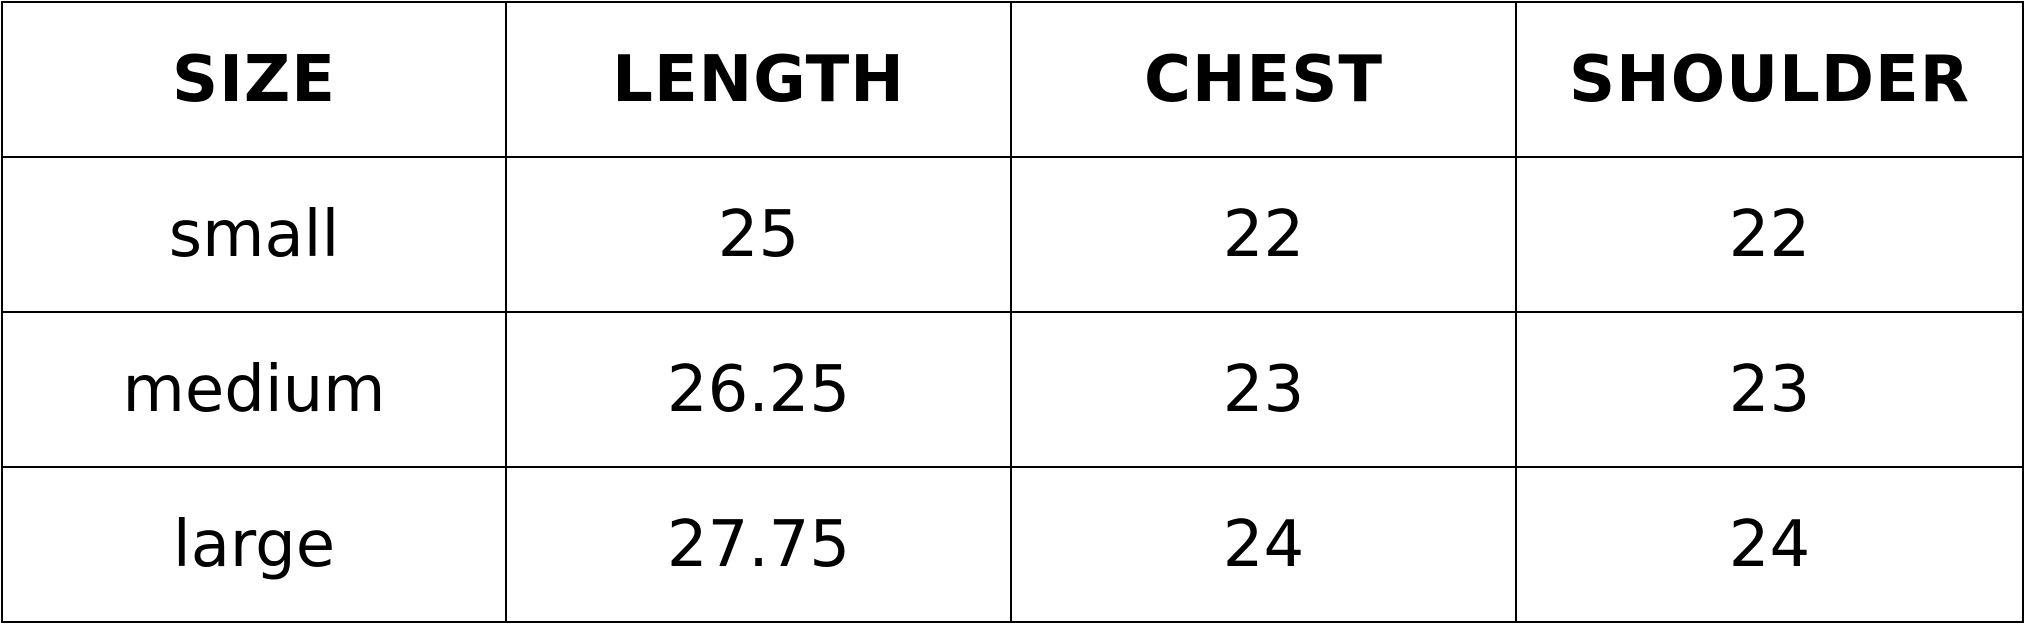  I want to click on shoulder-cell: 23, so click(1769, 389).